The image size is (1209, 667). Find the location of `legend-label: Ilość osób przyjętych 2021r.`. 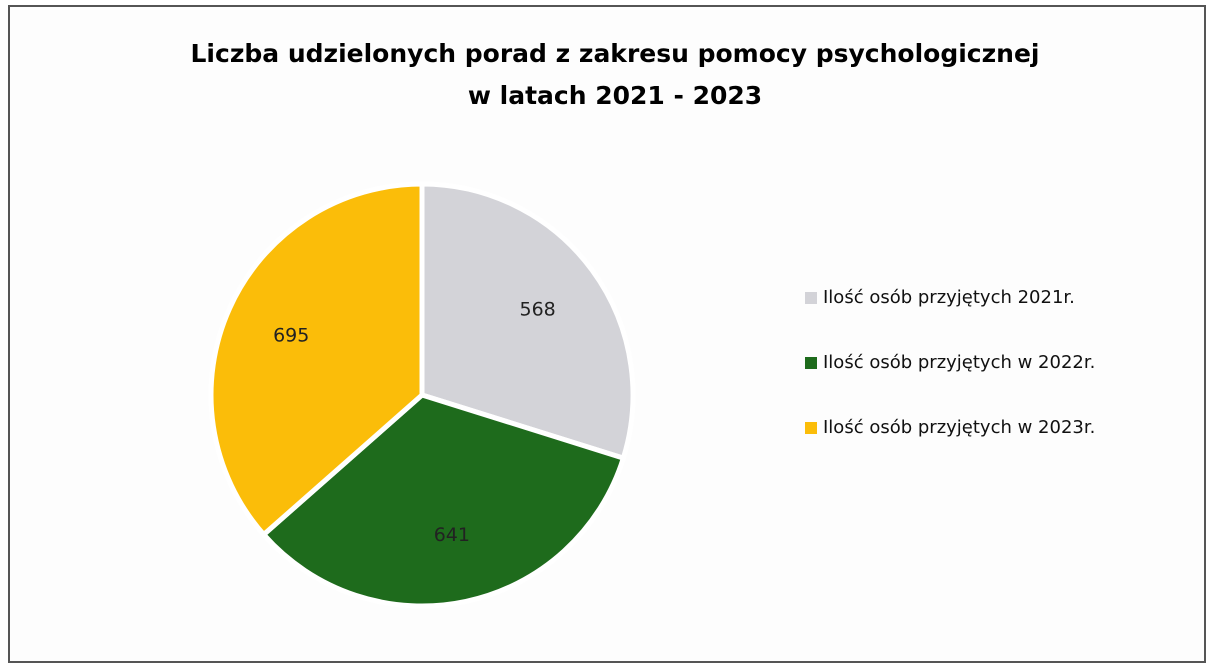

legend-label: Ilość osób przyjętych 2021r. is located at coordinates (949, 297).